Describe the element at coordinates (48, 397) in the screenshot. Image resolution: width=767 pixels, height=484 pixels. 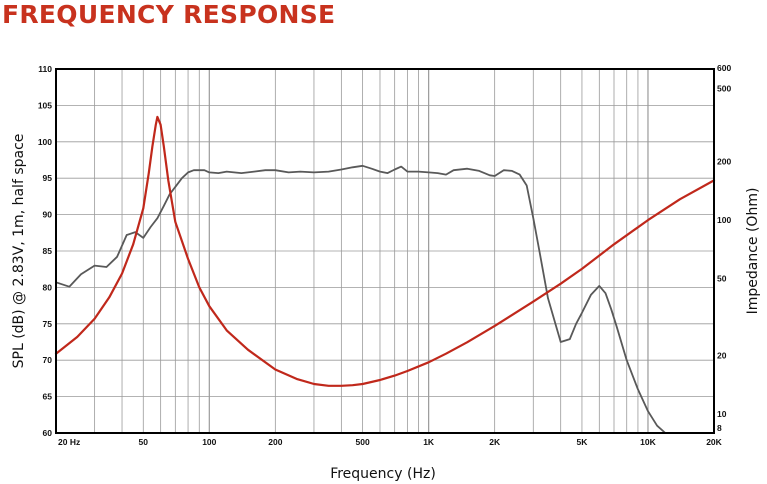
I see `y-left-tick-label: 65` at that location.